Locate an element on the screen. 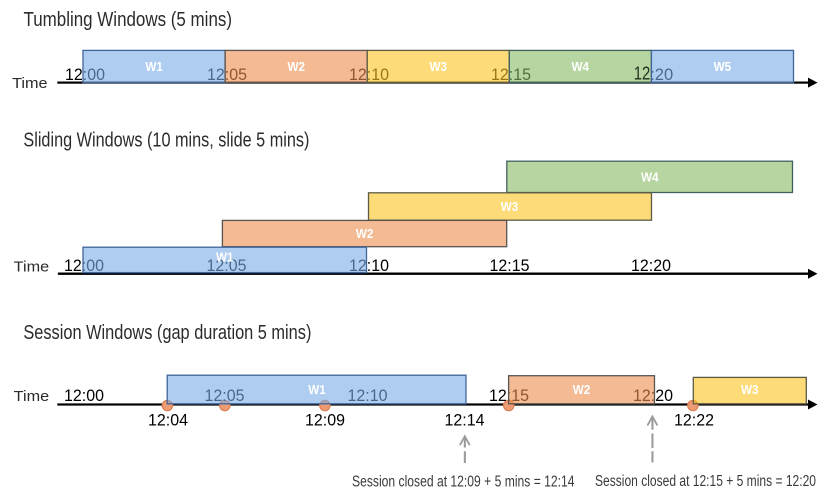  svg-text: 12:14 is located at coordinates (465, 419).